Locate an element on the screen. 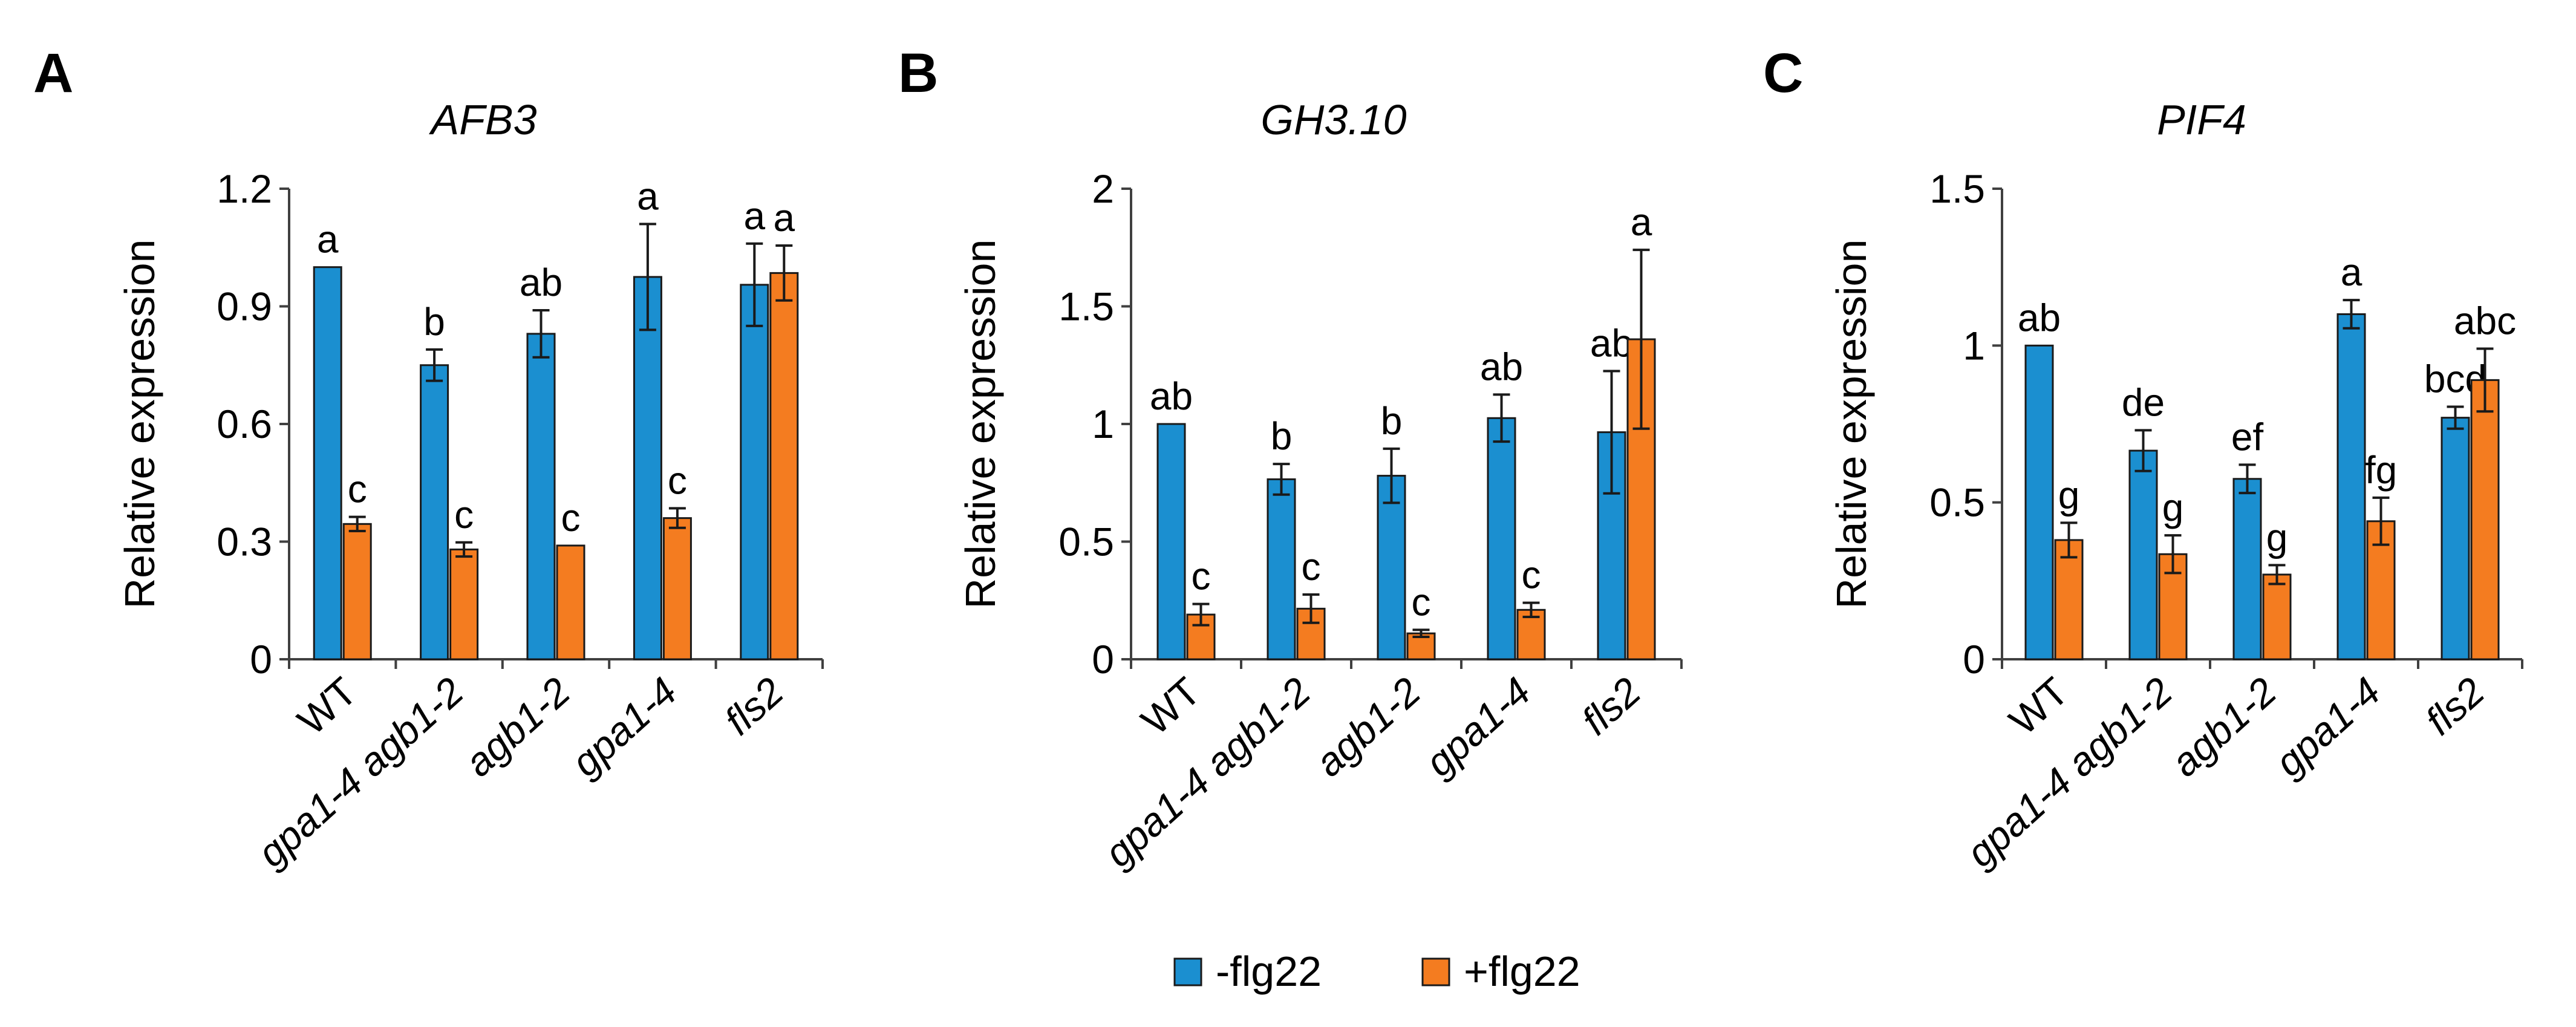  significance-letter: fg is located at coordinates (2381, 470).